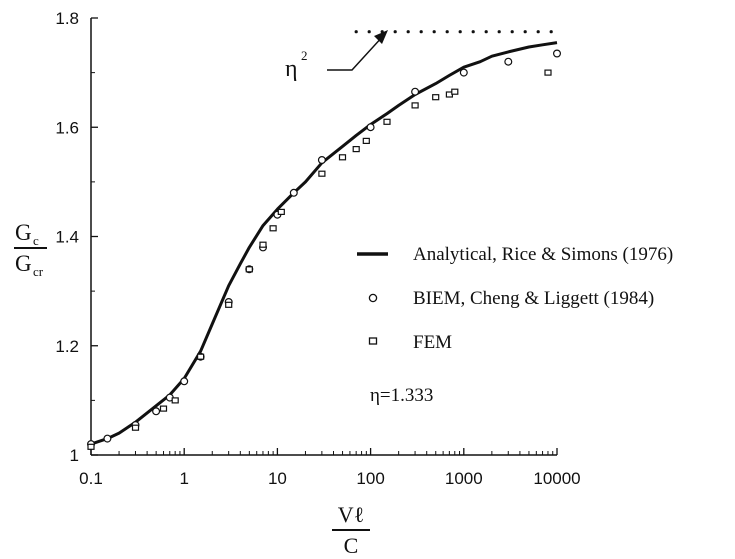  What do you see at coordinates (381, 37) in the screenshot?
I see `eta-annotation-arrowhead` at bounding box center [381, 37].